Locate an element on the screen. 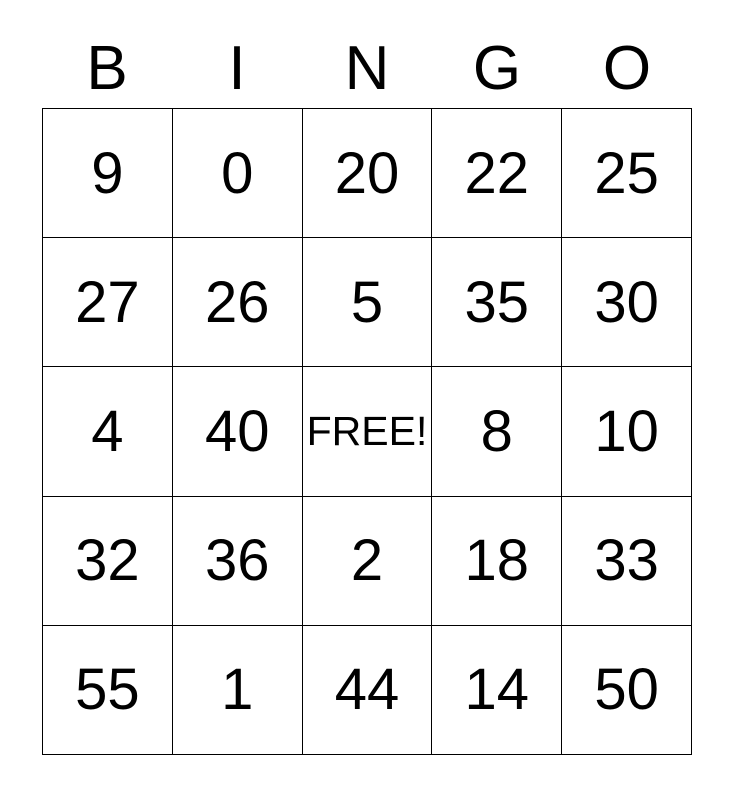  bingo-cell-r0c0: 9 is located at coordinates (107, 173).